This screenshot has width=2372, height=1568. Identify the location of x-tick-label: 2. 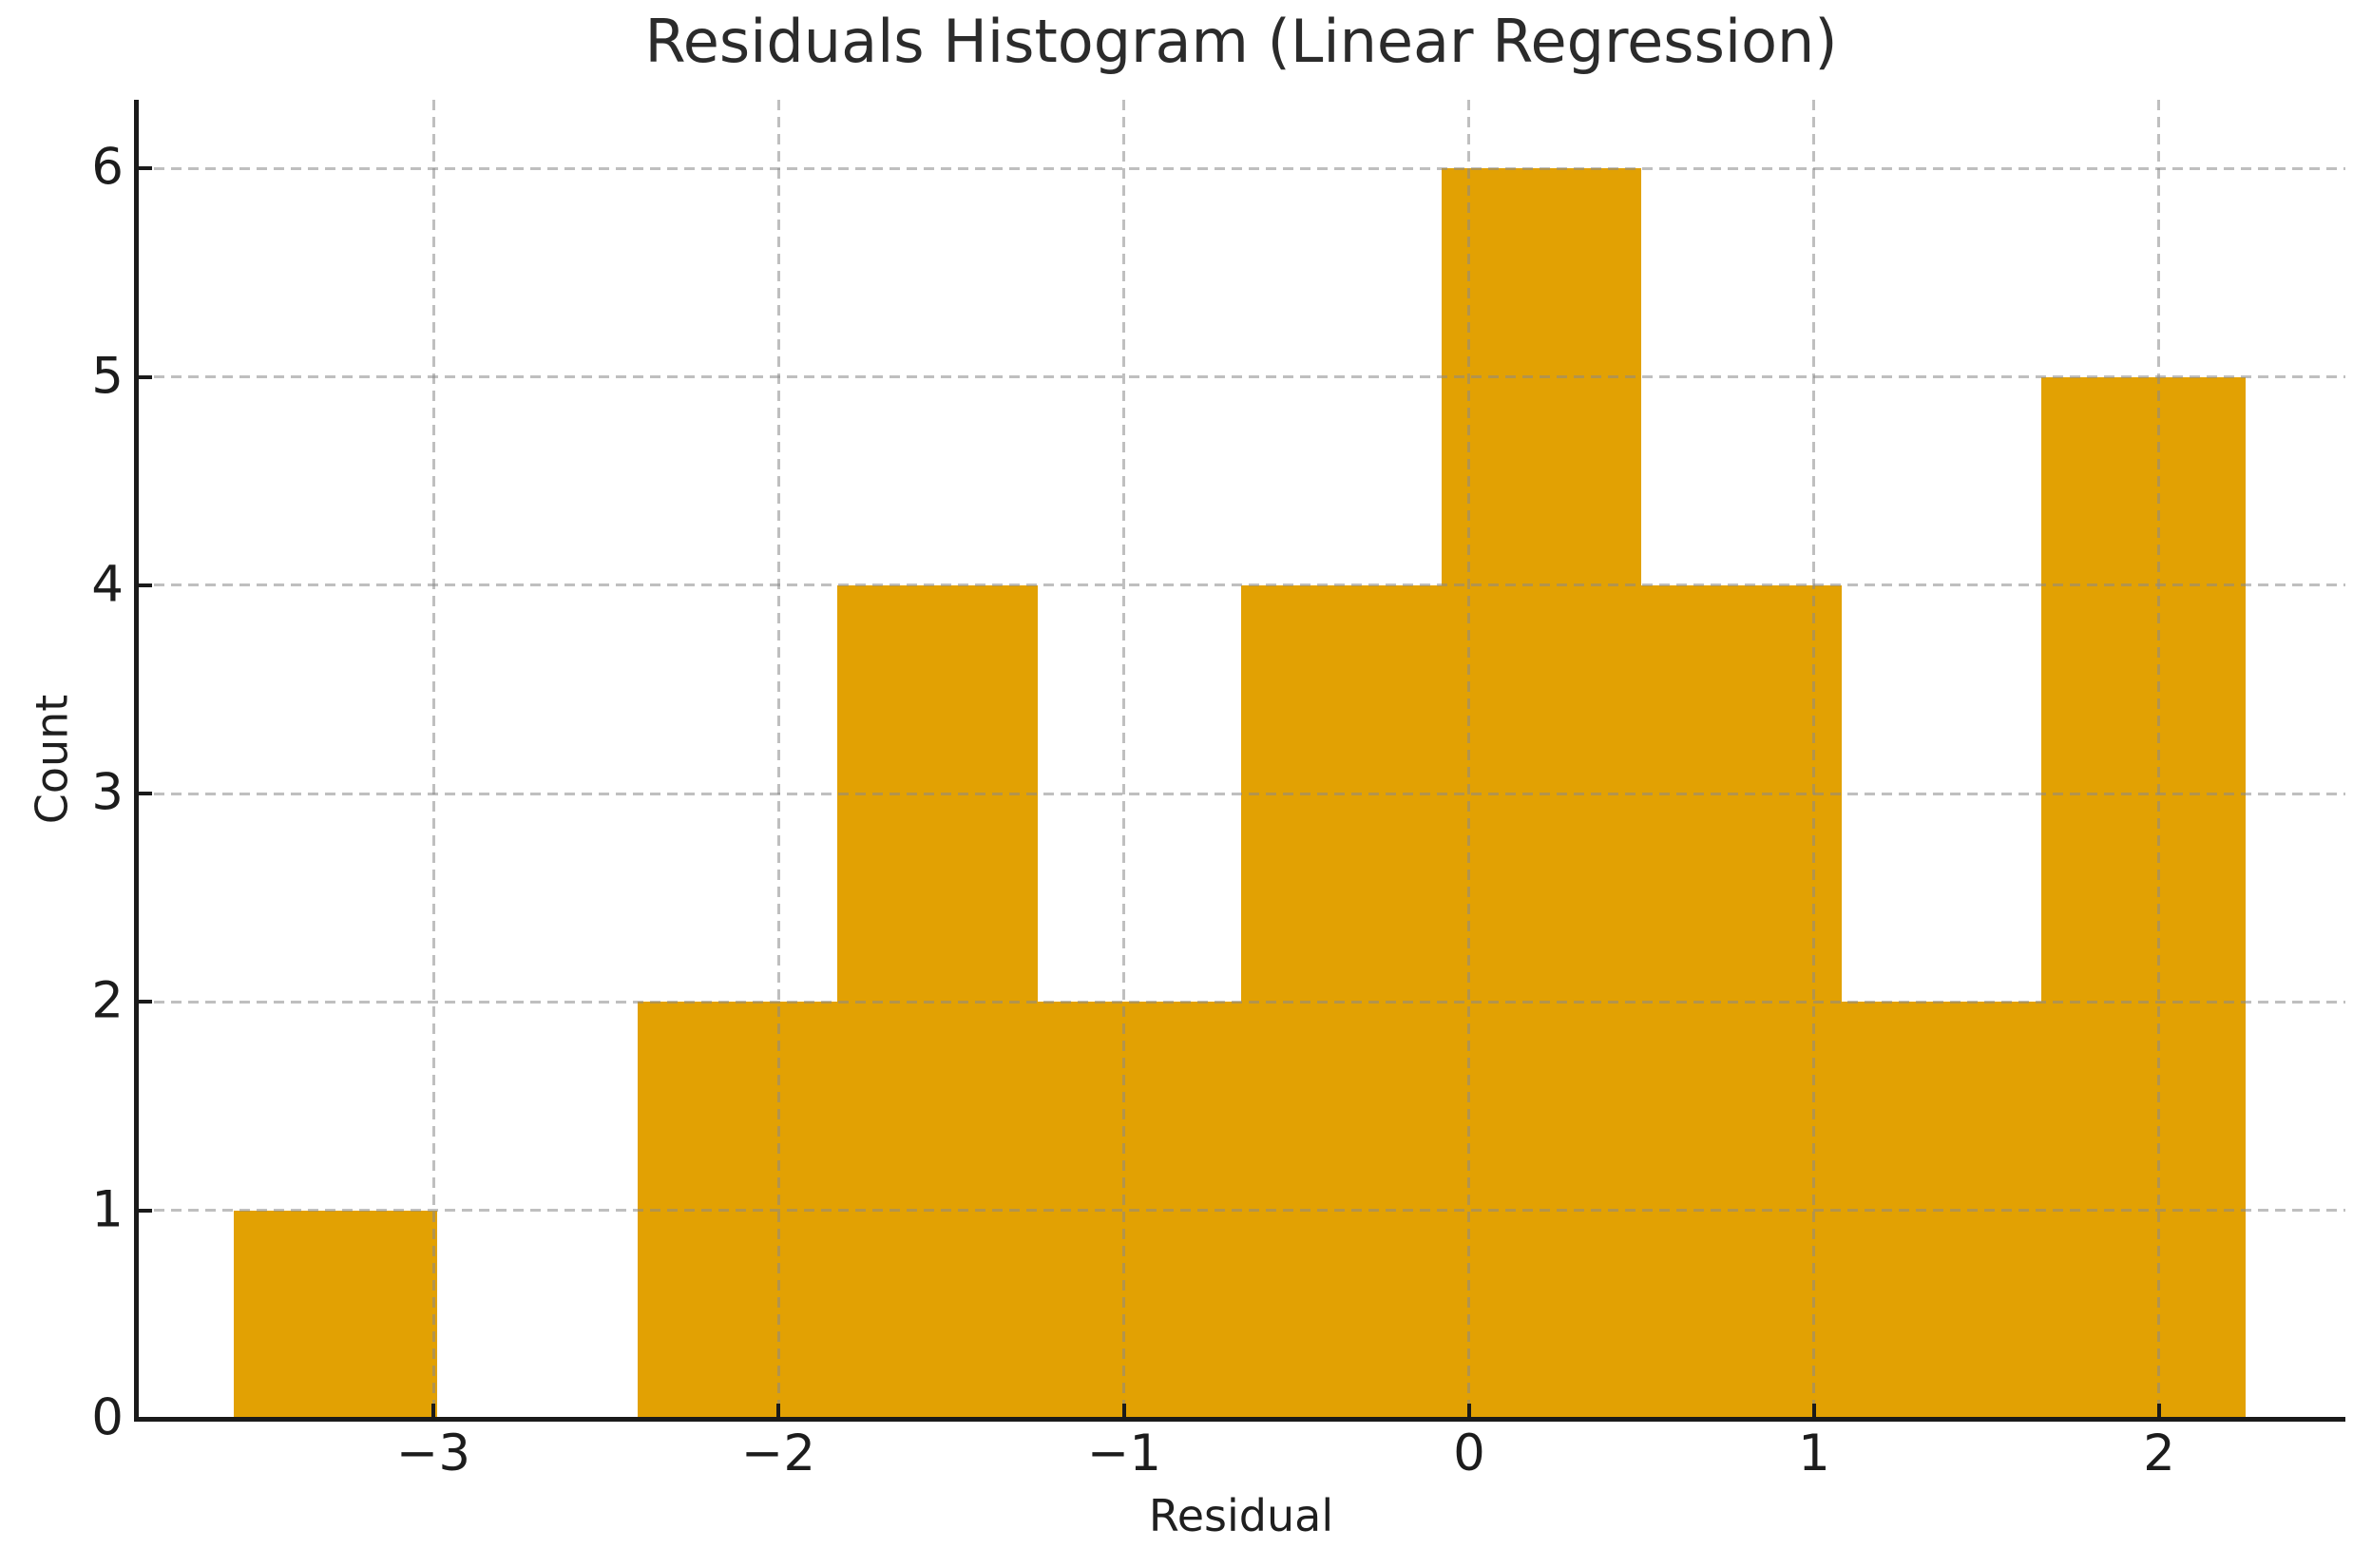
(2159, 1454).